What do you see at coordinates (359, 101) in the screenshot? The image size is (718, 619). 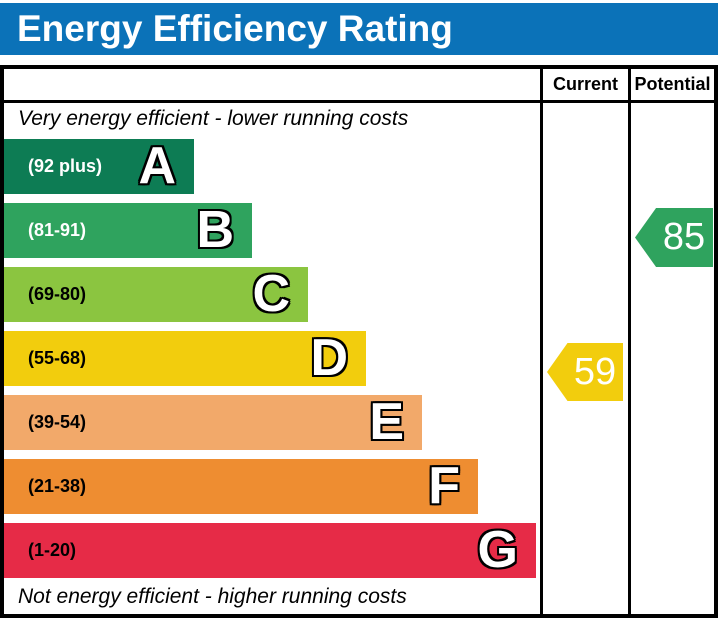 I see `header-separator` at bounding box center [359, 101].